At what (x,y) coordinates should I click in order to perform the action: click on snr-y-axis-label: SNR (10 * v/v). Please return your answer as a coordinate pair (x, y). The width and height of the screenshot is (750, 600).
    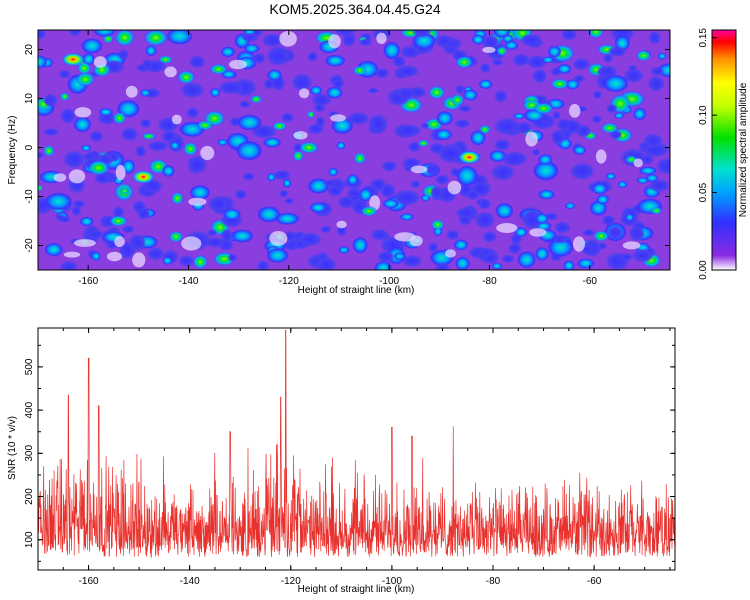
    Looking at the image, I should click on (12, 448).